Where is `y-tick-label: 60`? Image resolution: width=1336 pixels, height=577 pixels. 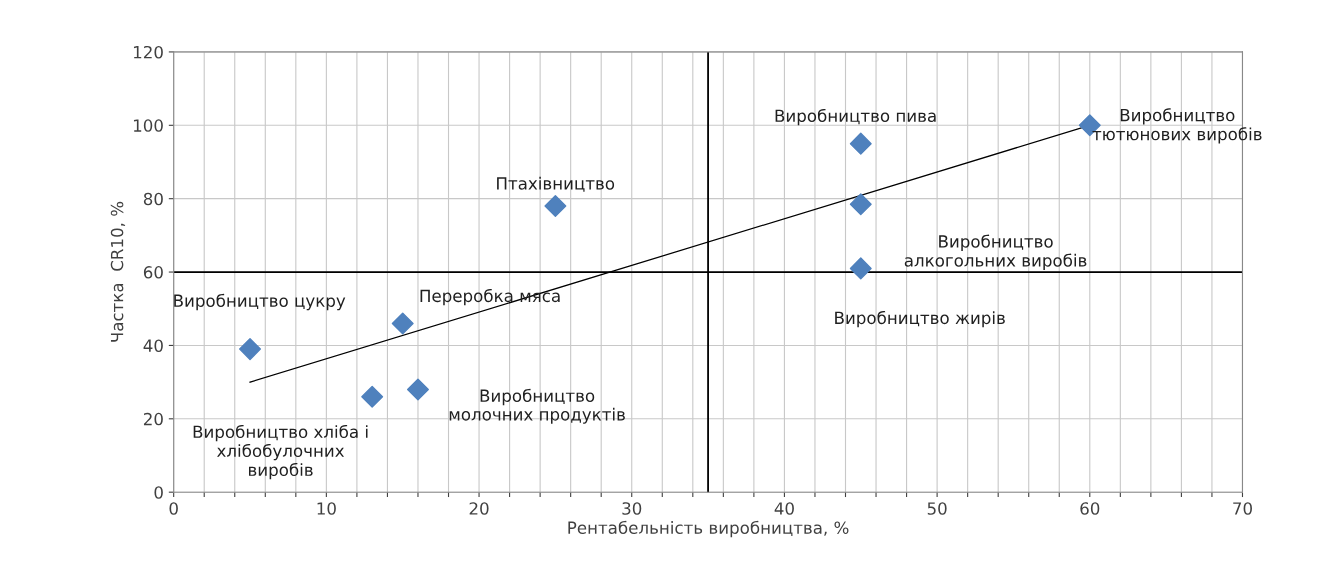
y-tick-label: 60 is located at coordinates (153, 272).